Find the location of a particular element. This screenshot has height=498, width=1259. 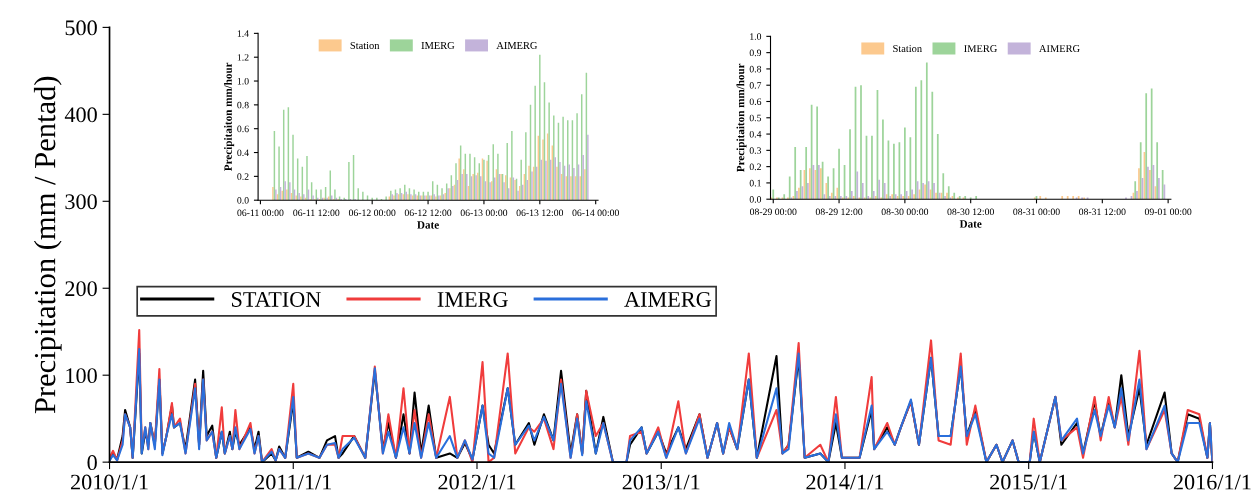

x-tick-label: 2016/1/1 is located at coordinates (1212, 482).